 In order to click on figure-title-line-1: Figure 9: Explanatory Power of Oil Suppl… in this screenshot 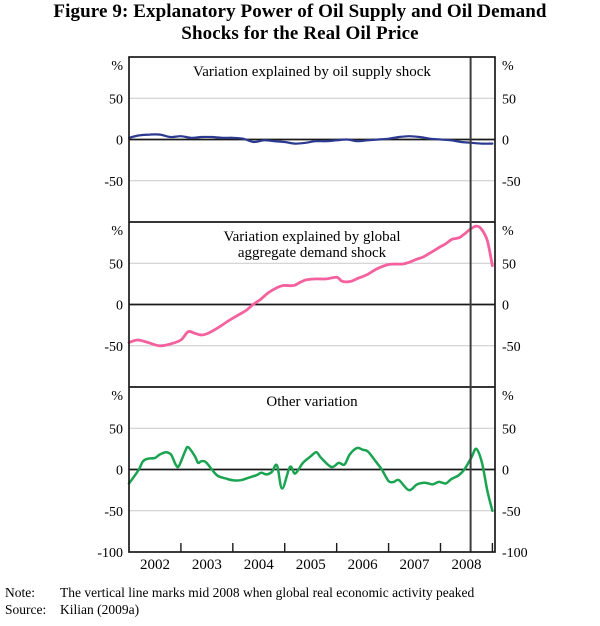, I will do `click(300, 11)`.